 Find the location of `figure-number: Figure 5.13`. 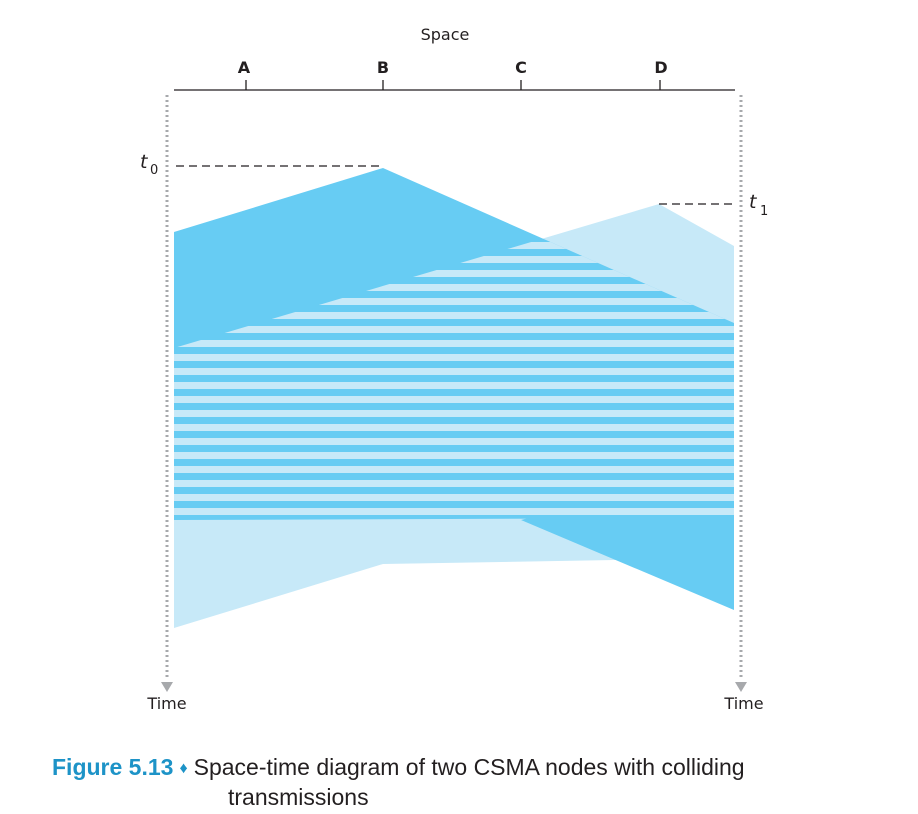

figure-number: Figure 5.13 is located at coordinates (113, 767).